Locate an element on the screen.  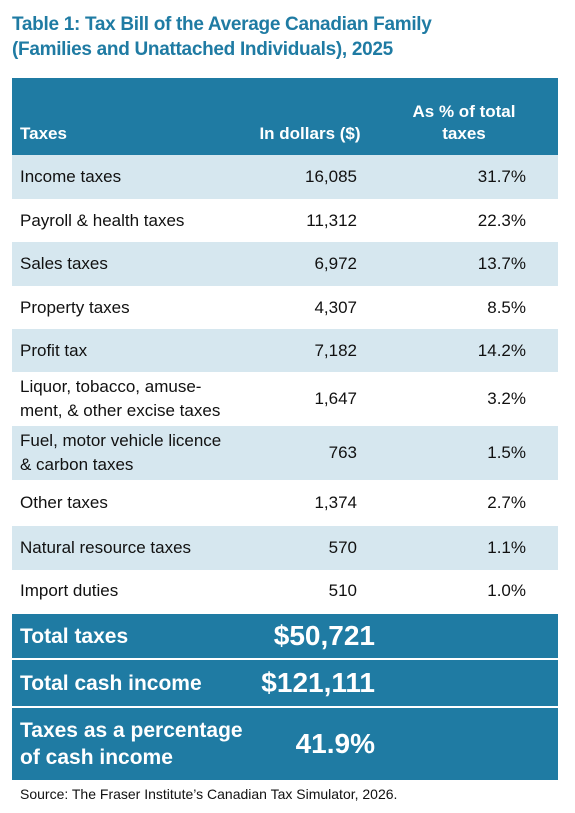
table-cell: Income taxes is located at coordinates (131, 177).